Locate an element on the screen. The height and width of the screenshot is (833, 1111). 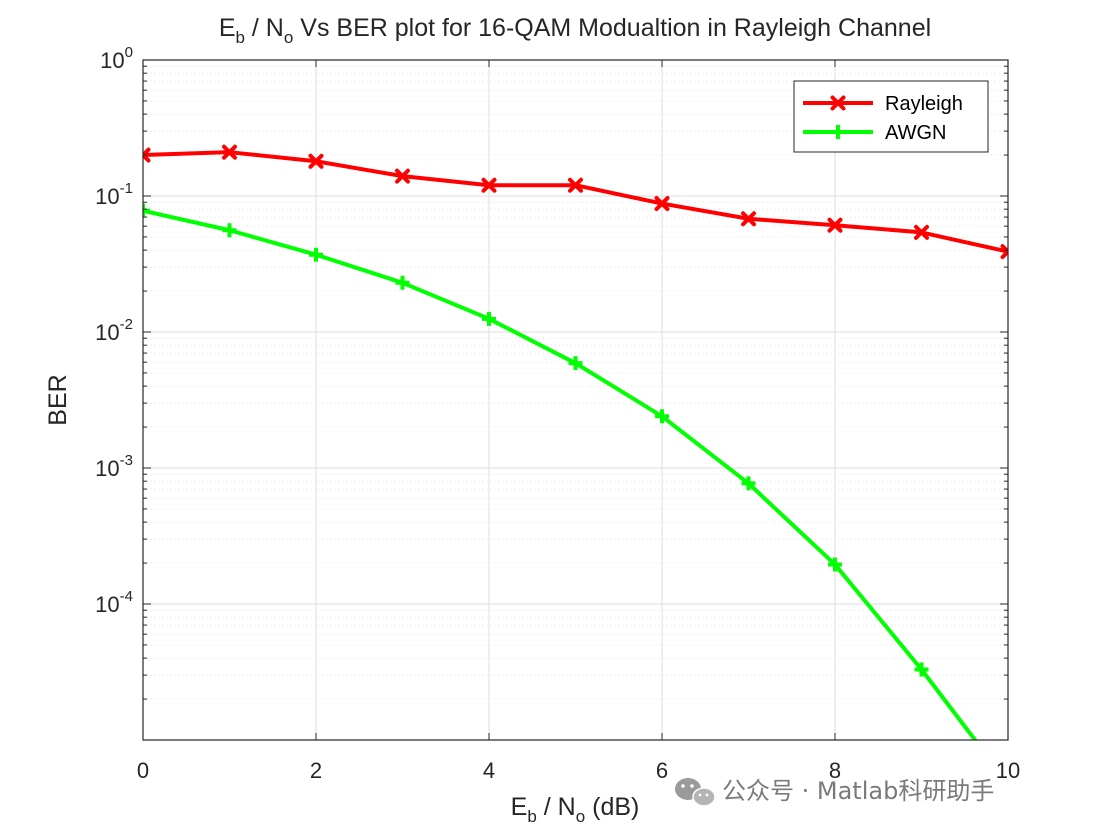
title-part: / N is located at coordinates (264, 28).